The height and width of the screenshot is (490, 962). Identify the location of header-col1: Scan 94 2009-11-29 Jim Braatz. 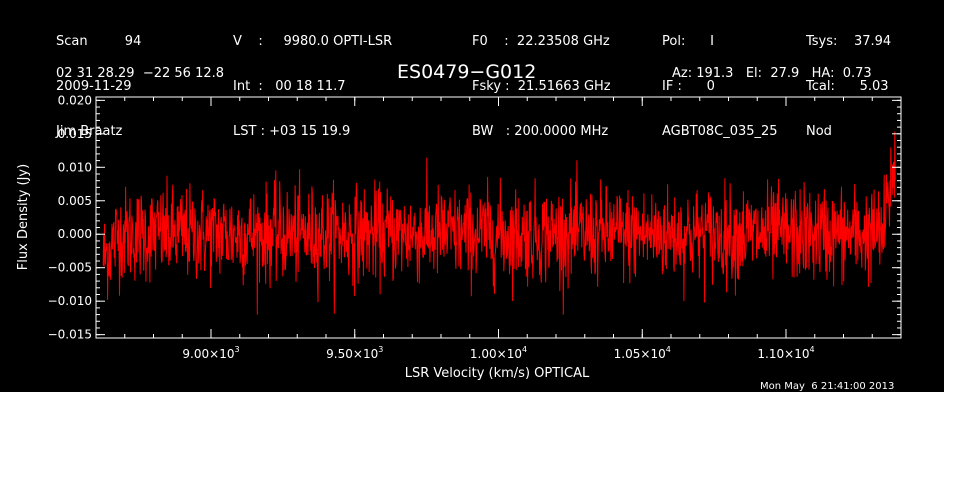
(98, 79).